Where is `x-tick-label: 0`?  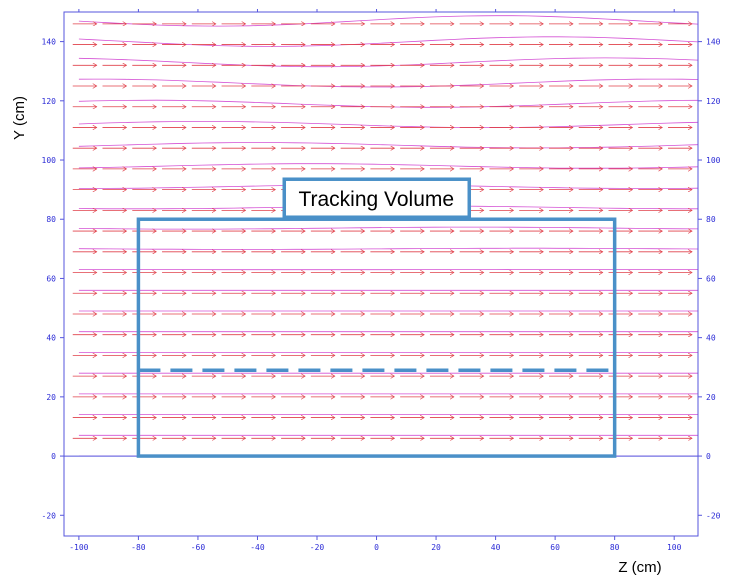 x-tick-label: 0 is located at coordinates (376, 547).